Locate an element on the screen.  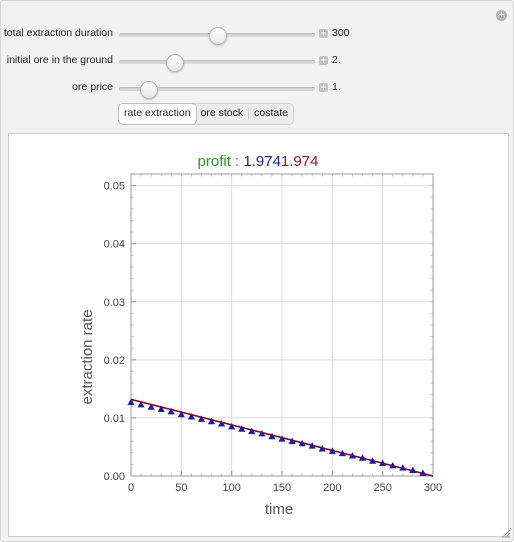
x-tick-label: 100 is located at coordinates (231, 488).